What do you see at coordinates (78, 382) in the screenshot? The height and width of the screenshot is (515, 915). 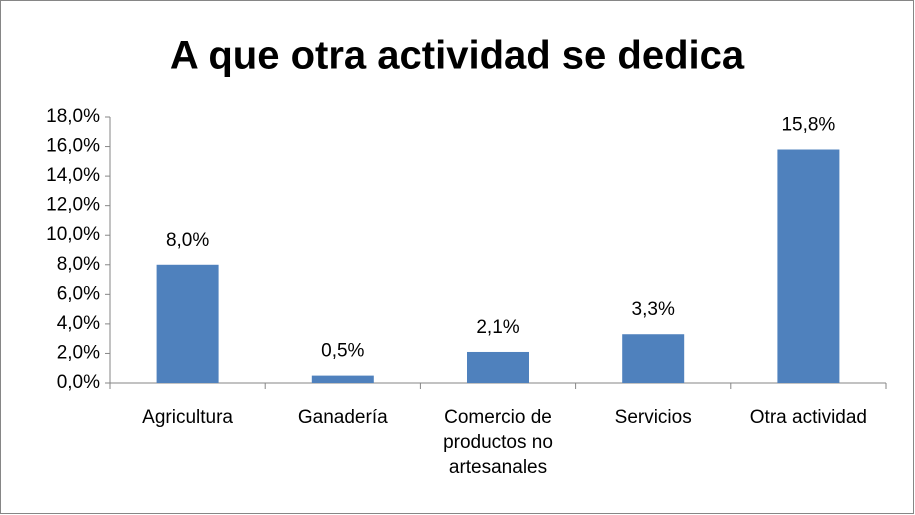 I see `y-tick-label: 0,0%` at bounding box center [78, 382].